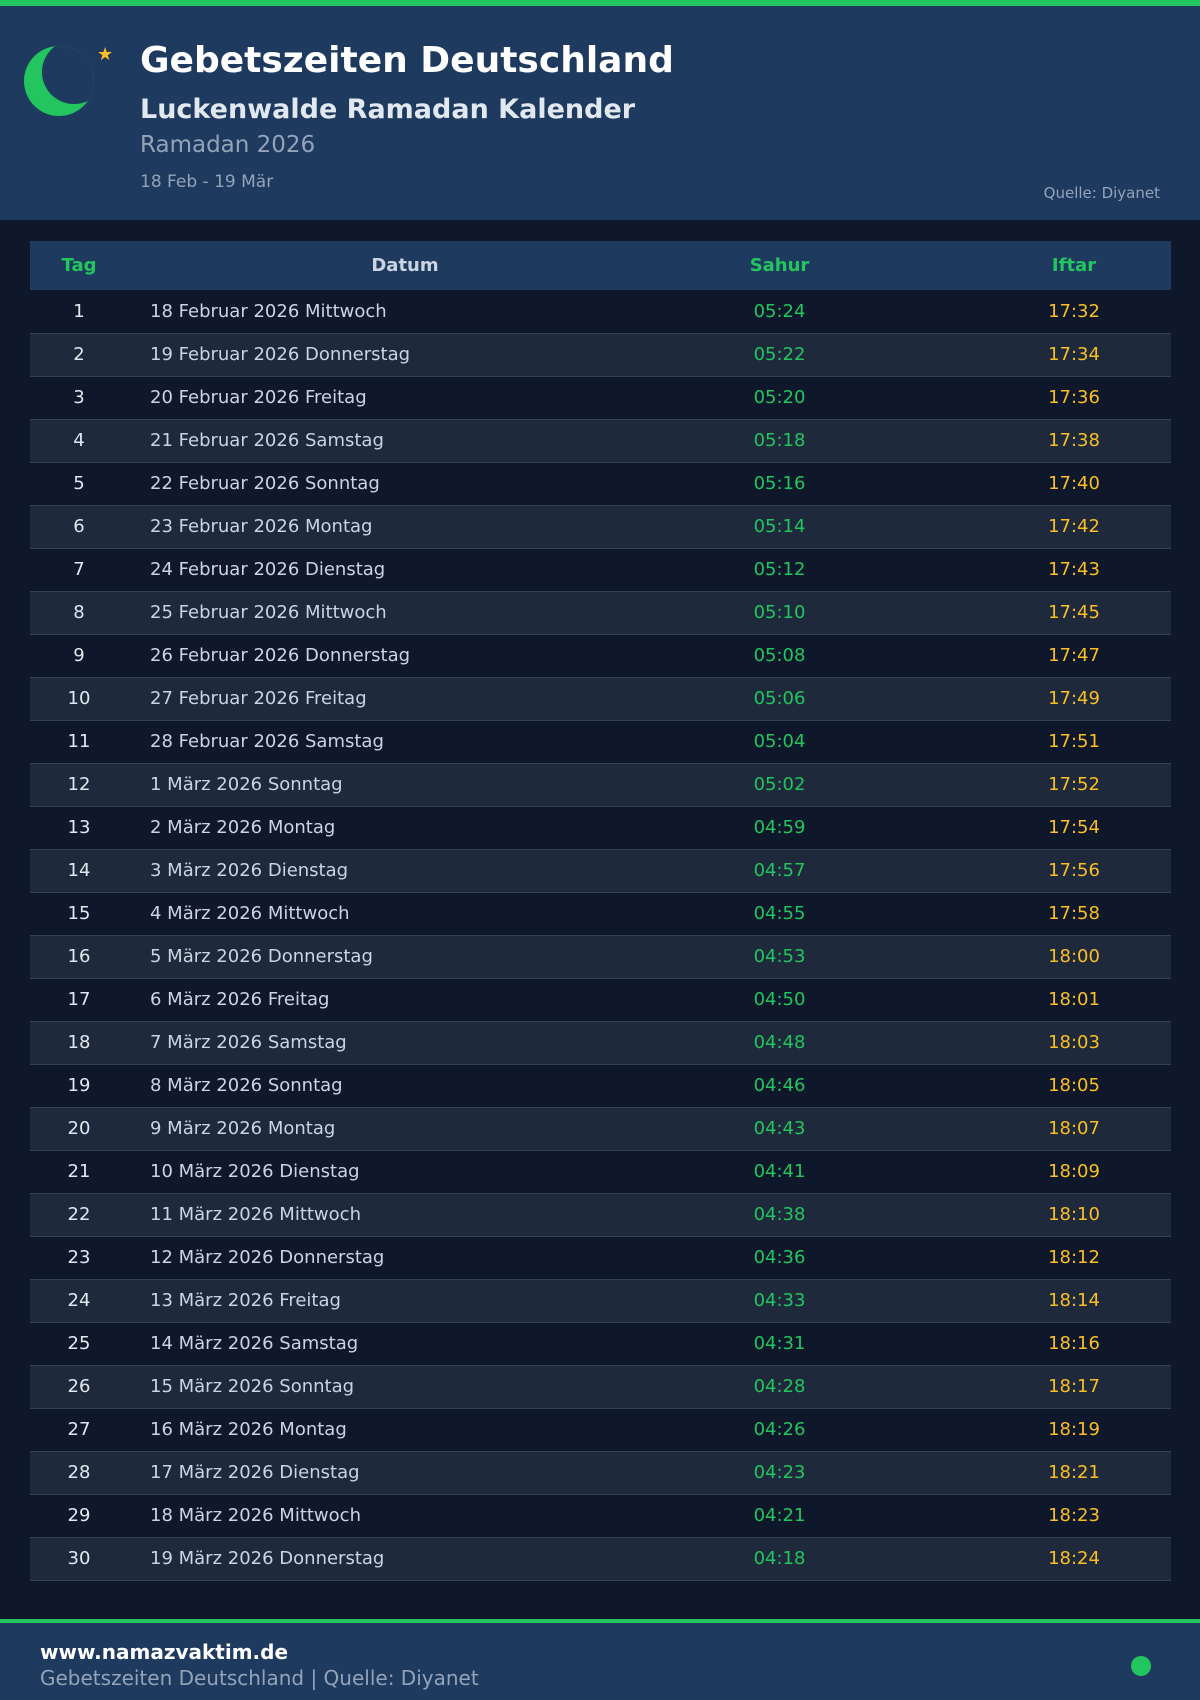 This screenshot has height=1700, width=1200. What do you see at coordinates (600, 1042) in the screenshot?
I see `table-row: 18 7 März 2026 Samstag 04:48 18:03` at bounding box center [600, 1042].